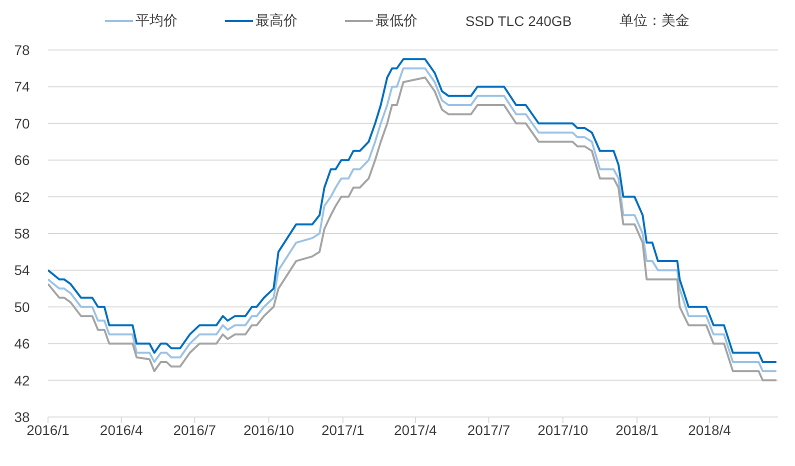 The height and width of the screenshot is (466, 795). What do you see at coordinates (22, 123) in the screenshot?
I see `y-tick-label: 70` at bounding box center [22, 123].